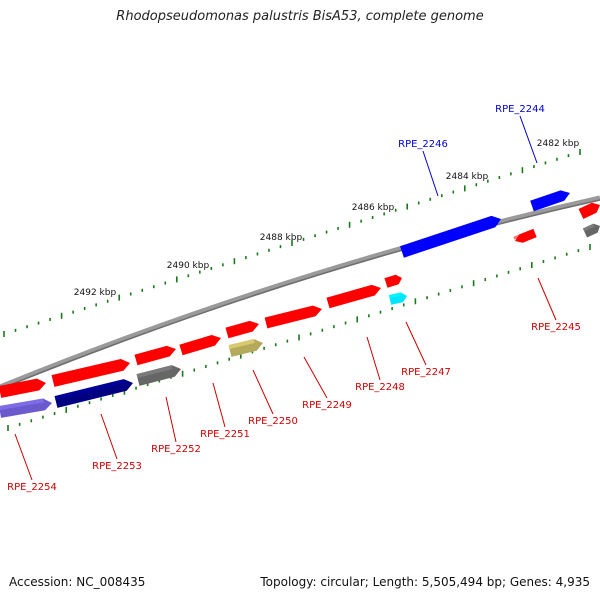 The width and height of the screenshot is (600, 600). I want to click on gene-label-text: RPE_2250, so click(273, 421).